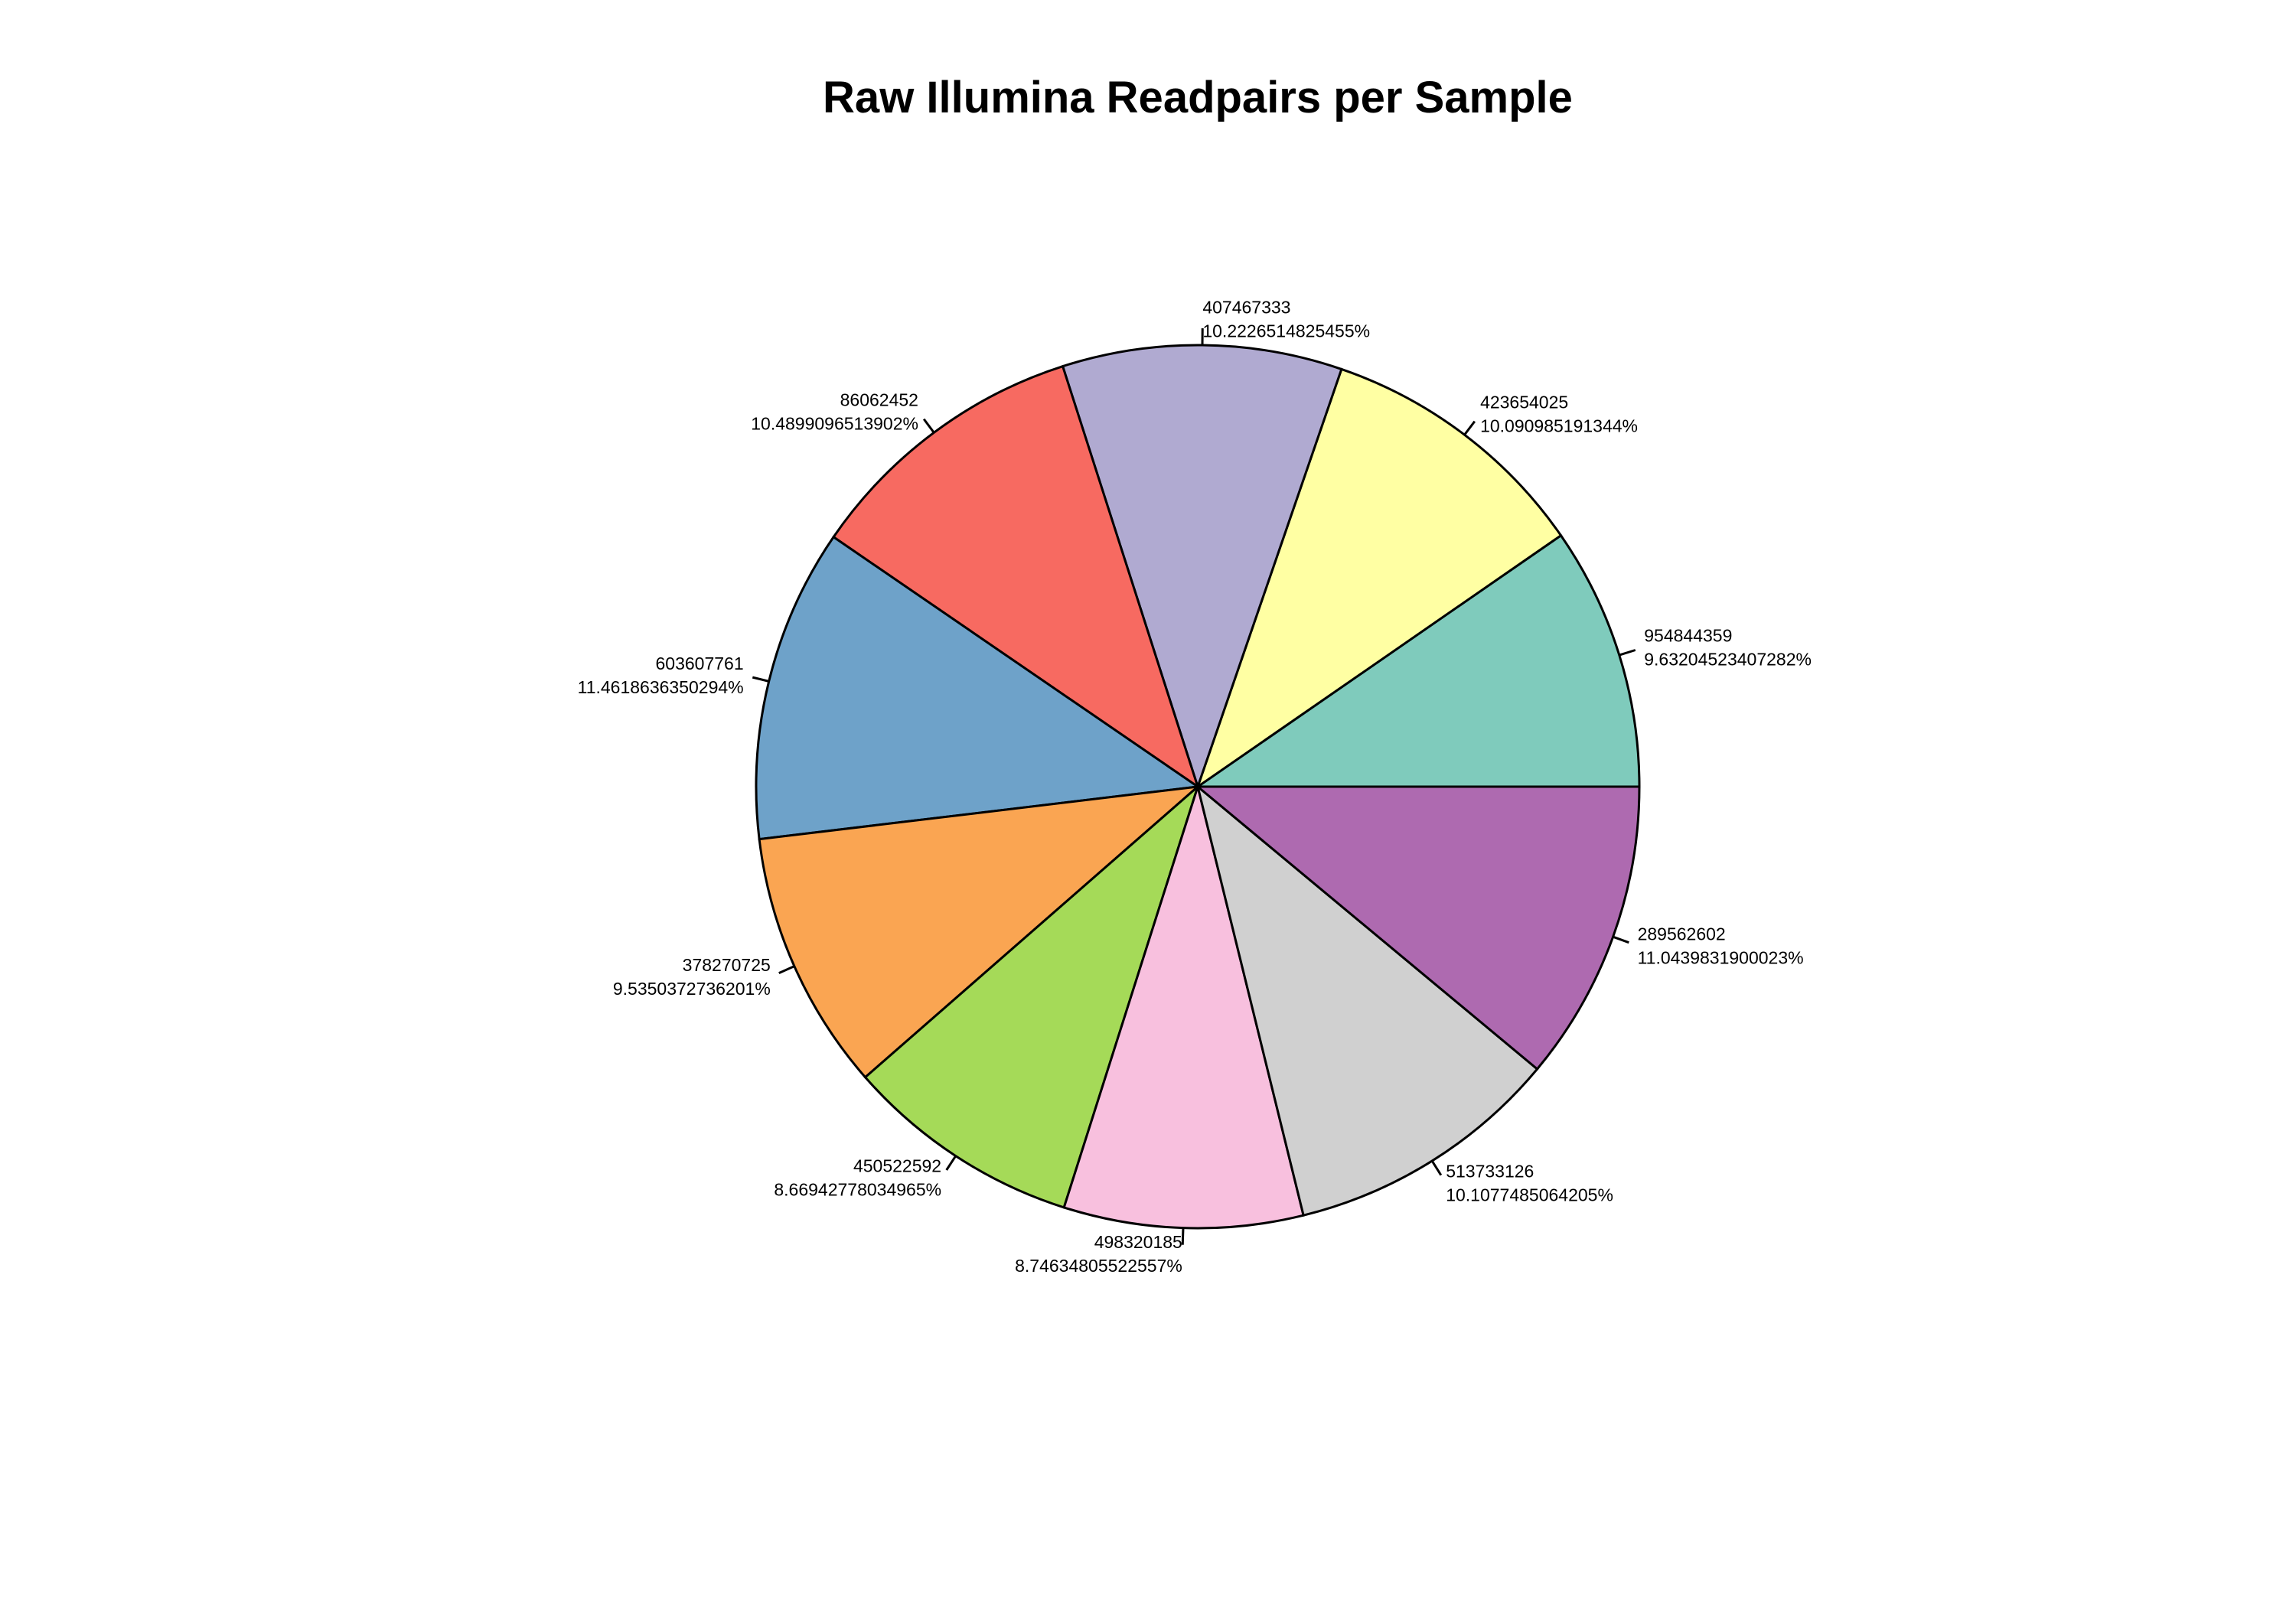  What do you see at coordinates (834, 424) in the screenshot?
I see `slice-percent-label: 10.4899096513902%` at bounding box center [834, 424].